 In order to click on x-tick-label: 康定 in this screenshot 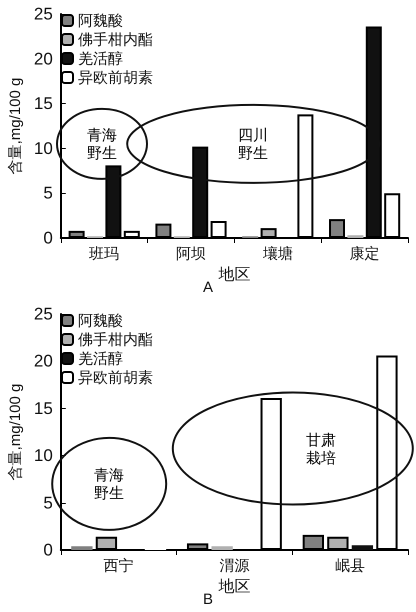, I will do `click(365, 253)`.